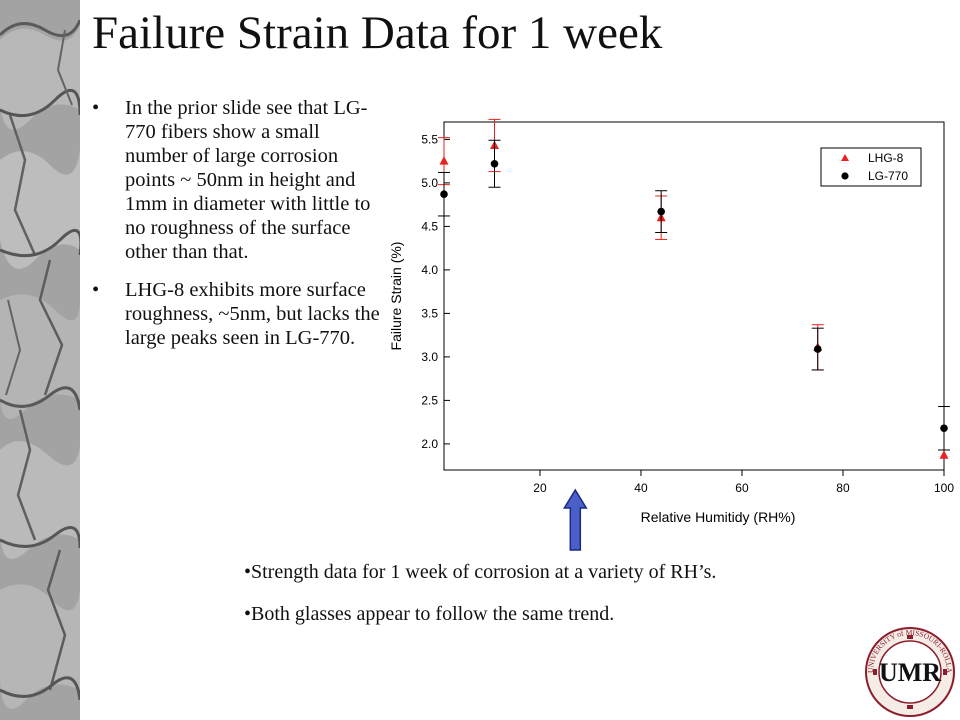  Describe the element at coordinates (429, 444) in the screenshot. I see `y-tick-label: 2.0` at that location.